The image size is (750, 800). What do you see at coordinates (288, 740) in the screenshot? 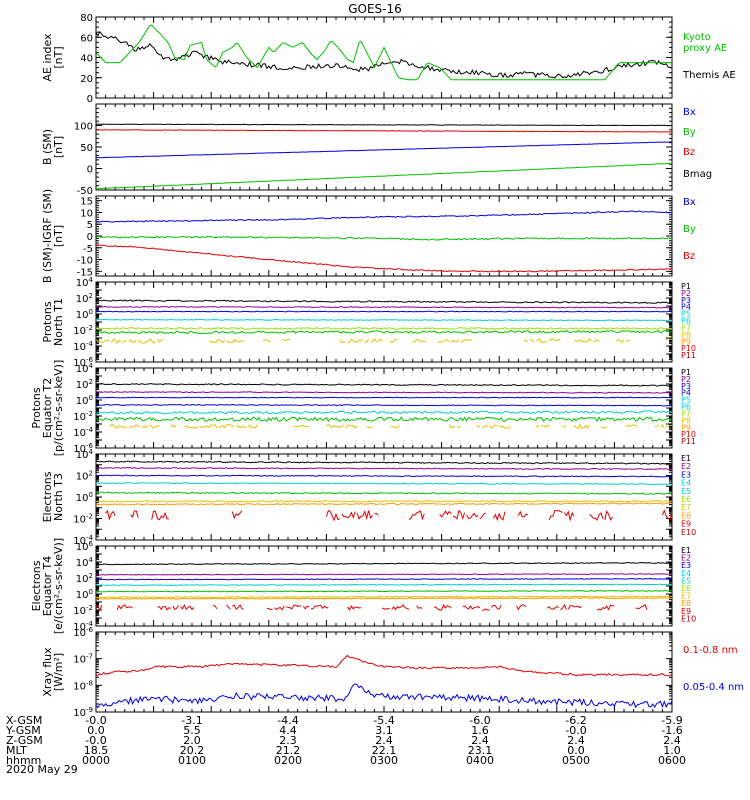
I see `x-axis-tick-label: 2.3` at bounding box center [288, 740].